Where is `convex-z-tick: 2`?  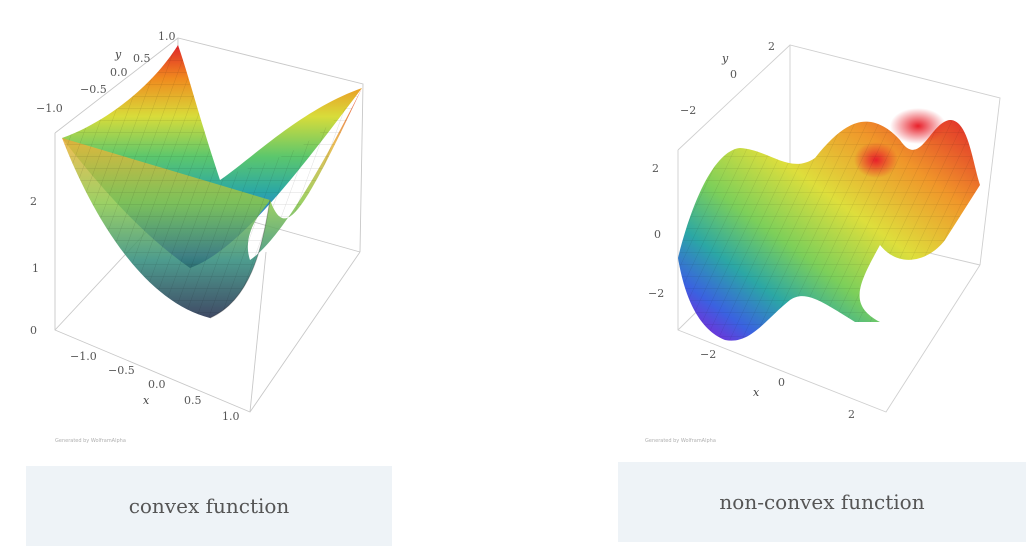
convex-z-tick: 2 is located at coordinates (33, 201).